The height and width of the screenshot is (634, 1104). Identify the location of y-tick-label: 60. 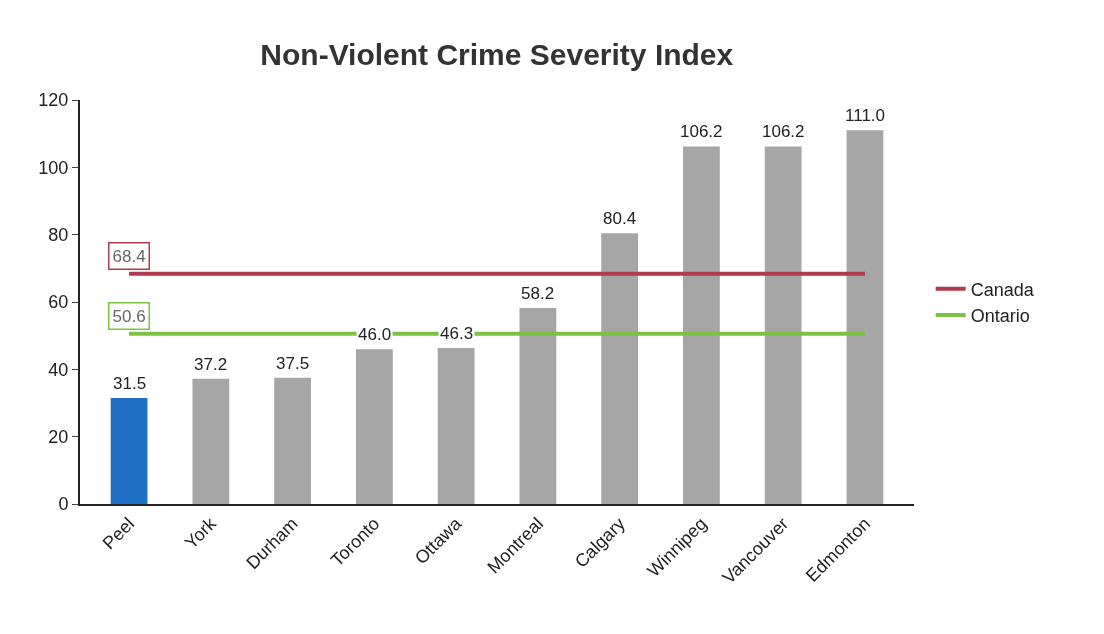
(58, 302).